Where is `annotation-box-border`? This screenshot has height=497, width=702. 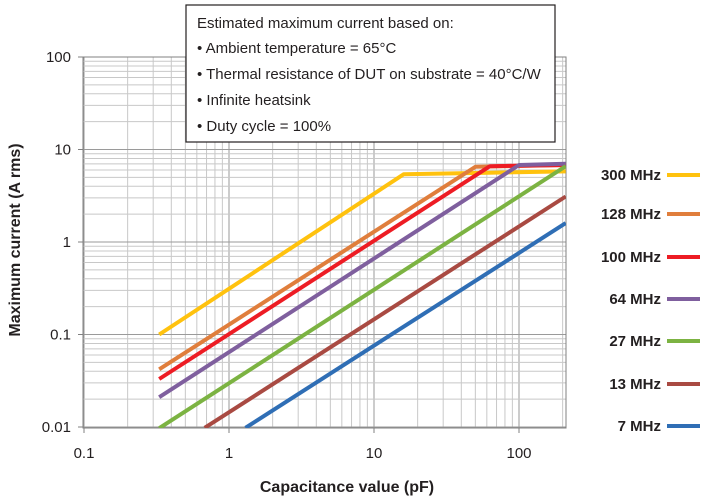
annotation-box-border is located at coordinates (370, 73).